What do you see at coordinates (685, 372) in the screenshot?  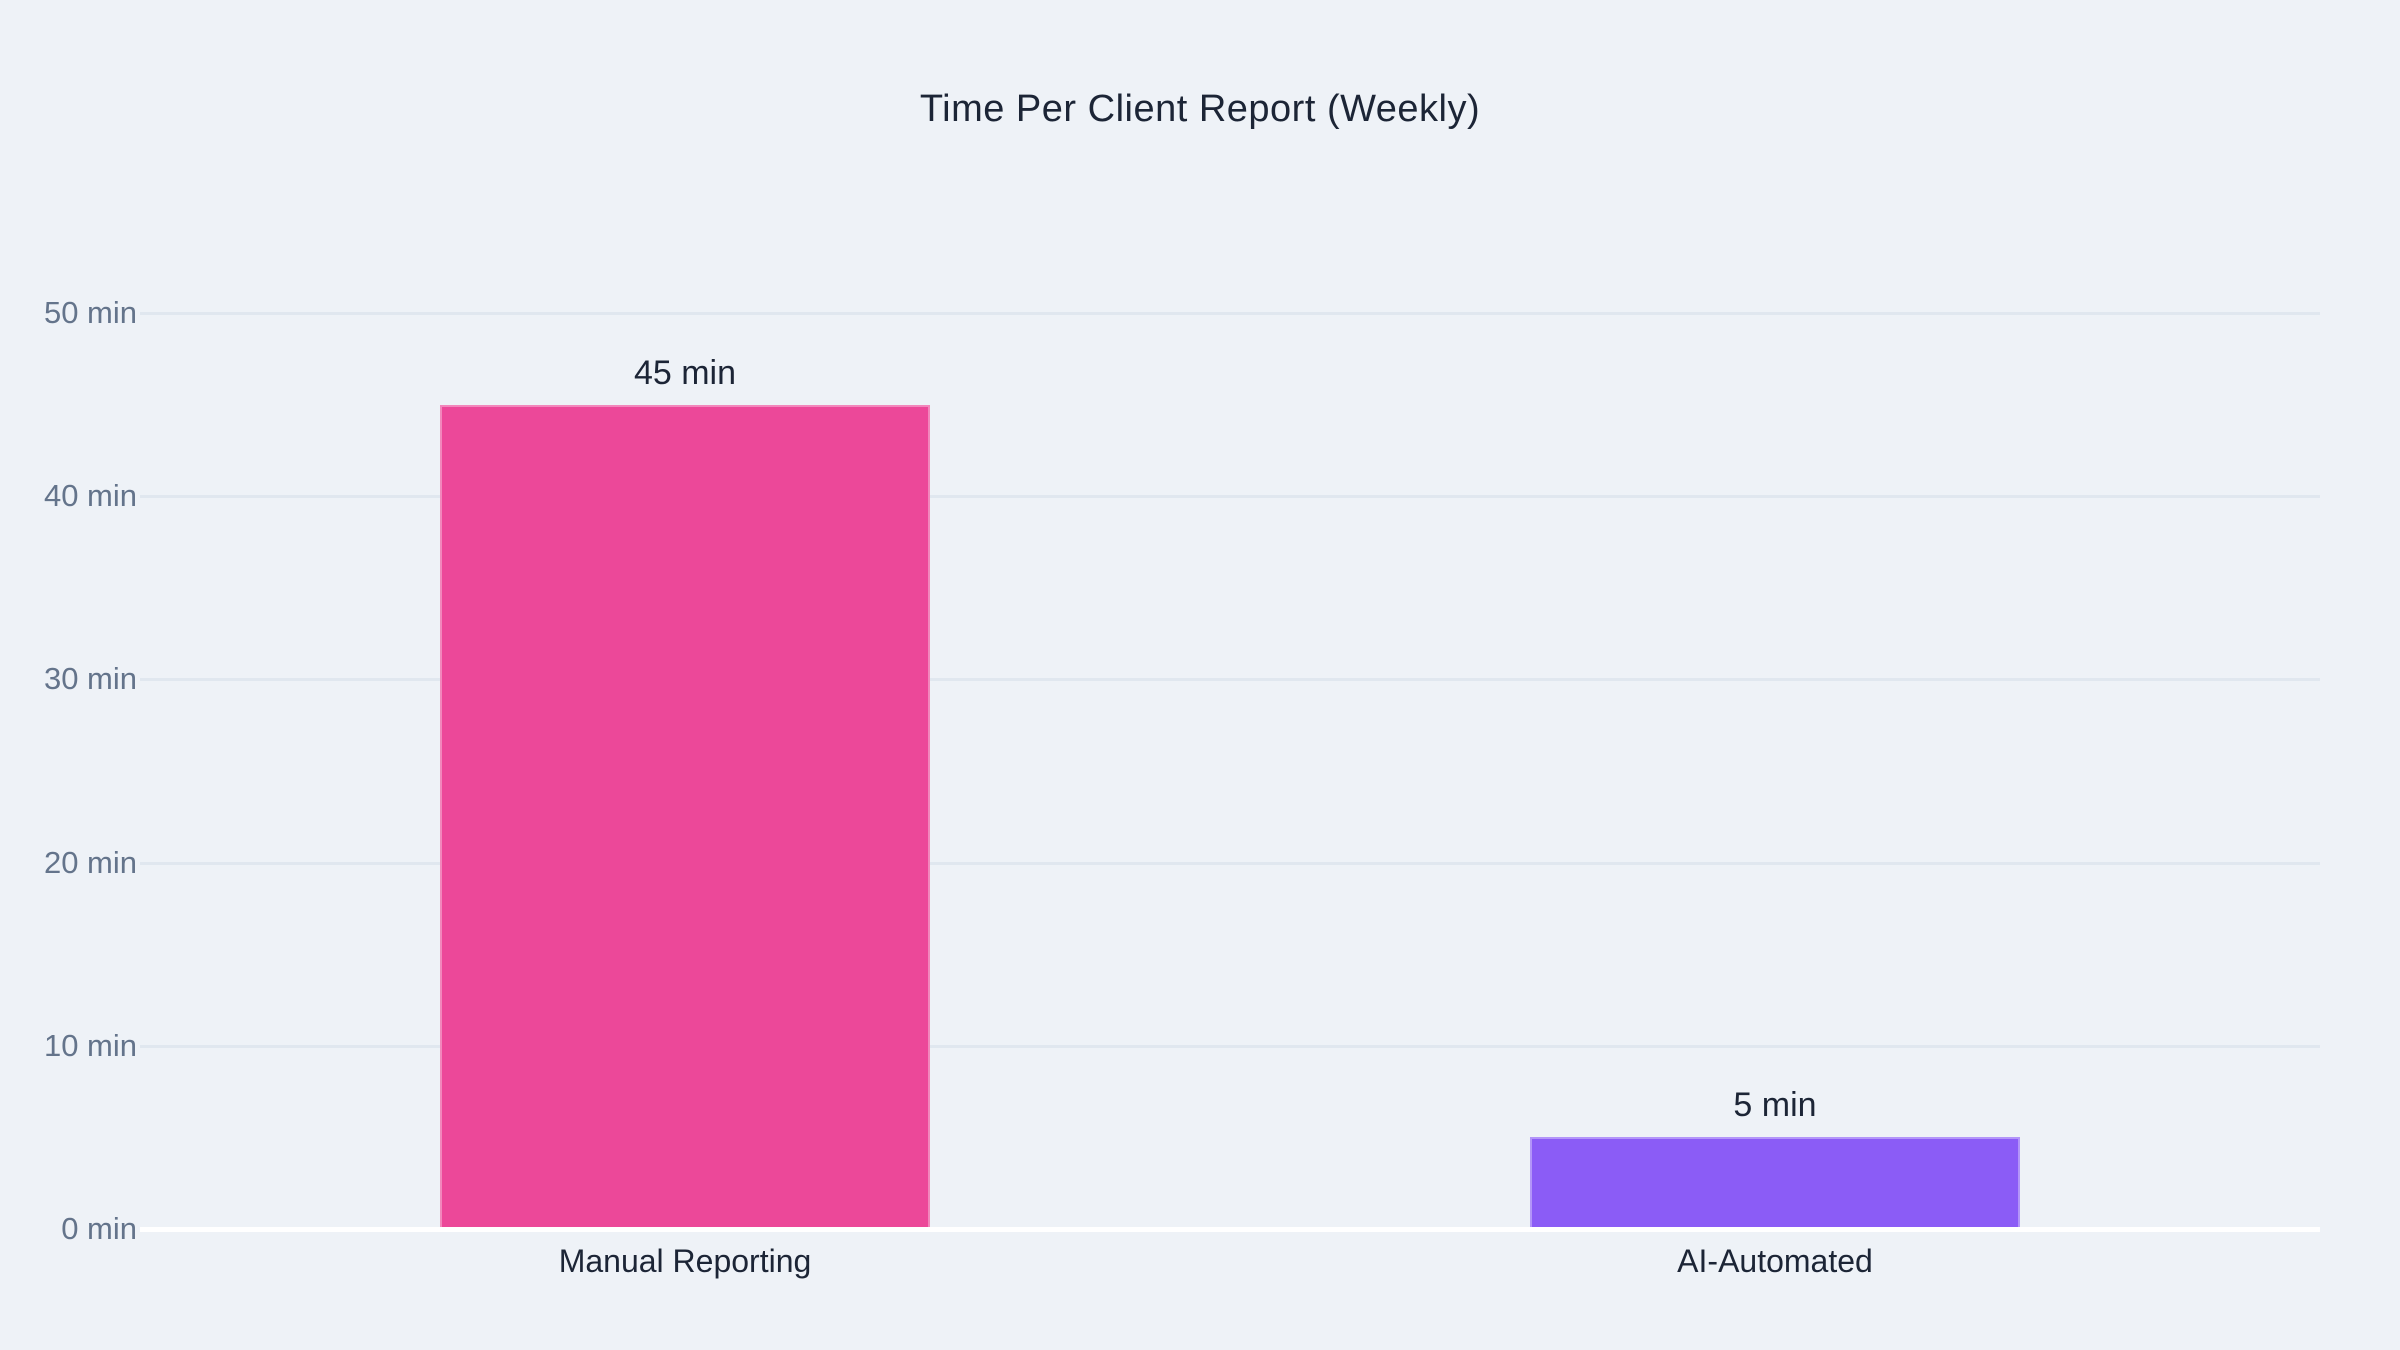 I see `bar-value-label: 45 min` at bounding box center [685, 372].